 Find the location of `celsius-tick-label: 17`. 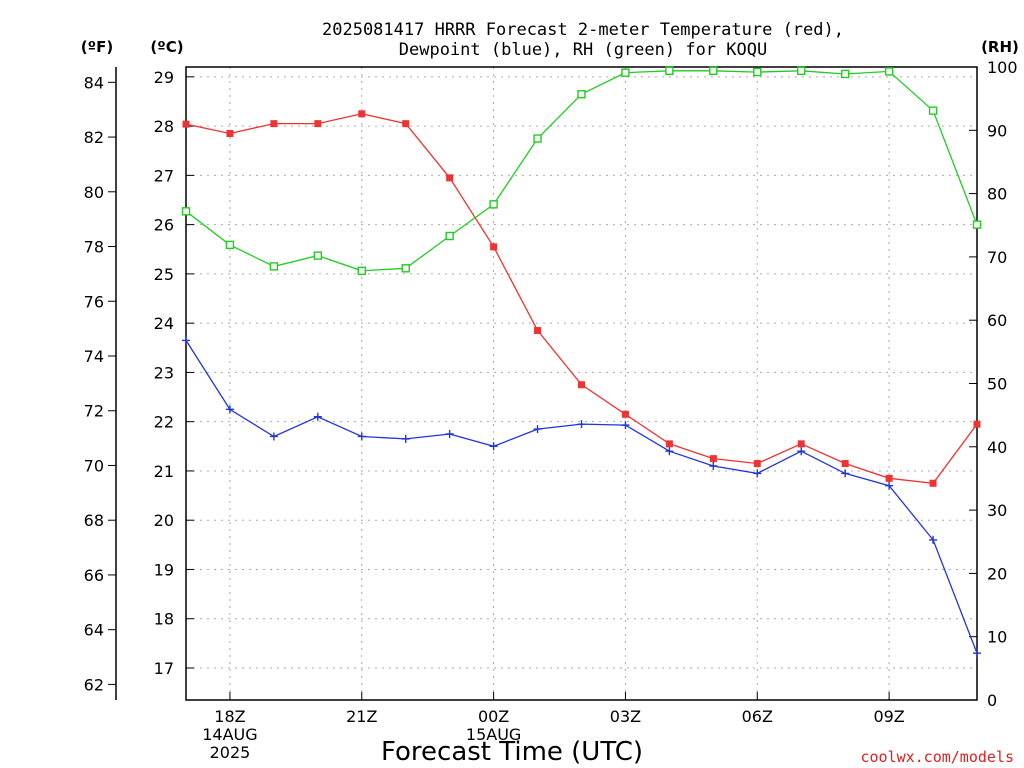

celsius-tick-label: 17 is located at coordinates (164, 668).